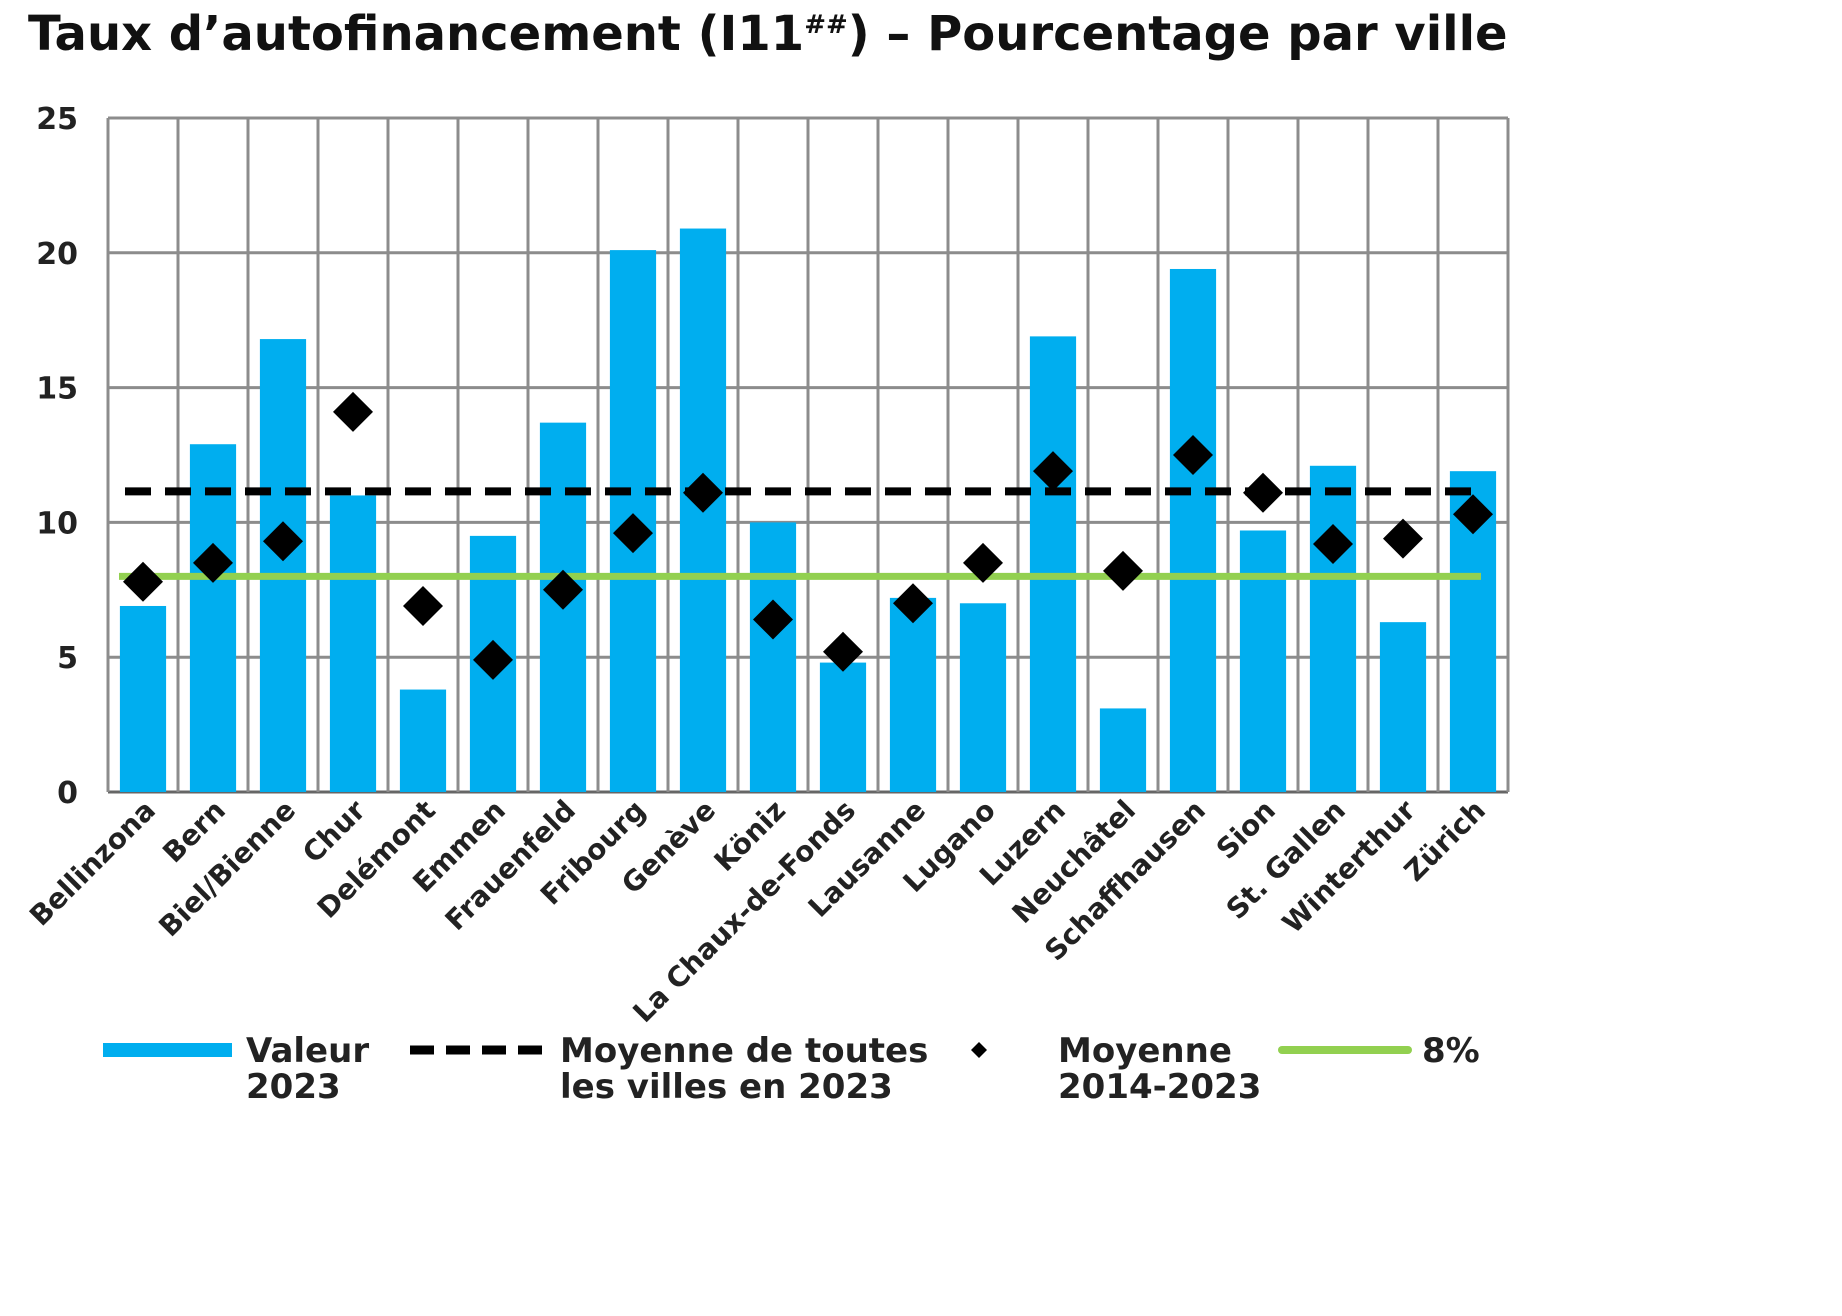 The height and width of the screenshot is (1316, 1842). I want to click on bar-la-chaux-de-fonds, so click(843, 727).